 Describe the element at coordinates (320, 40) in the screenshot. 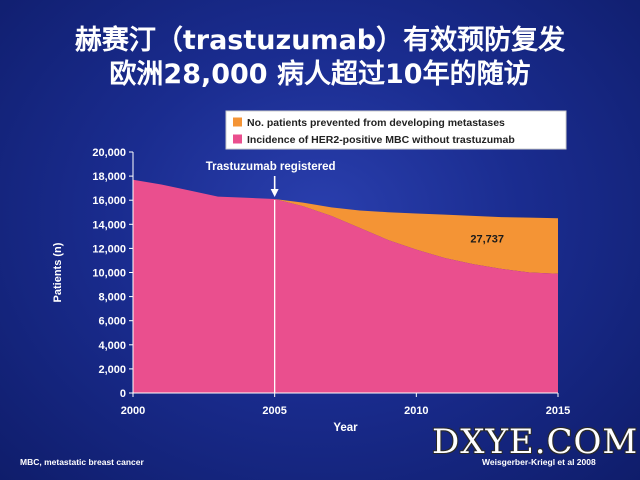

I see `slide-title-line1: 赫赛汀（trastuzumab）有效预防复发` at that location.